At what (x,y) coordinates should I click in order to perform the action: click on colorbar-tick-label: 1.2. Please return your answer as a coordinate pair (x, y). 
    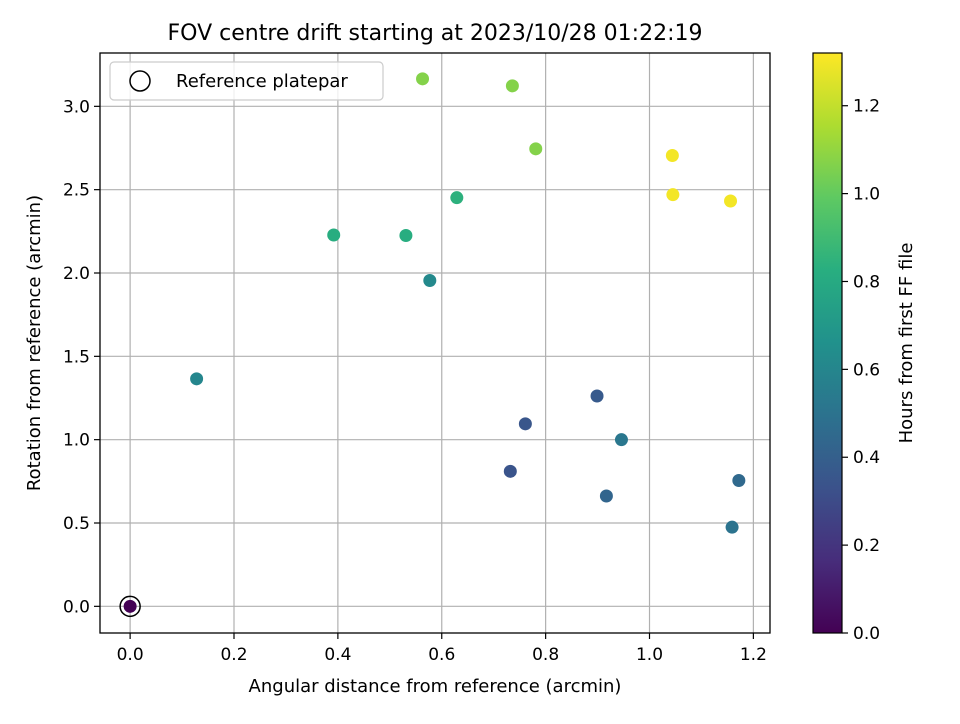
    Looking at the image, I should click on (866, 107).